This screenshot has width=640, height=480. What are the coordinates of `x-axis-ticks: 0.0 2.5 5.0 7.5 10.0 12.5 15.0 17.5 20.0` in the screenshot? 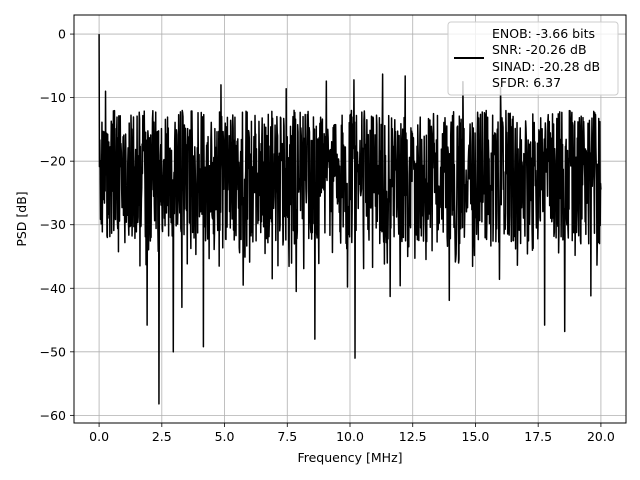 It's located at (352, 433).